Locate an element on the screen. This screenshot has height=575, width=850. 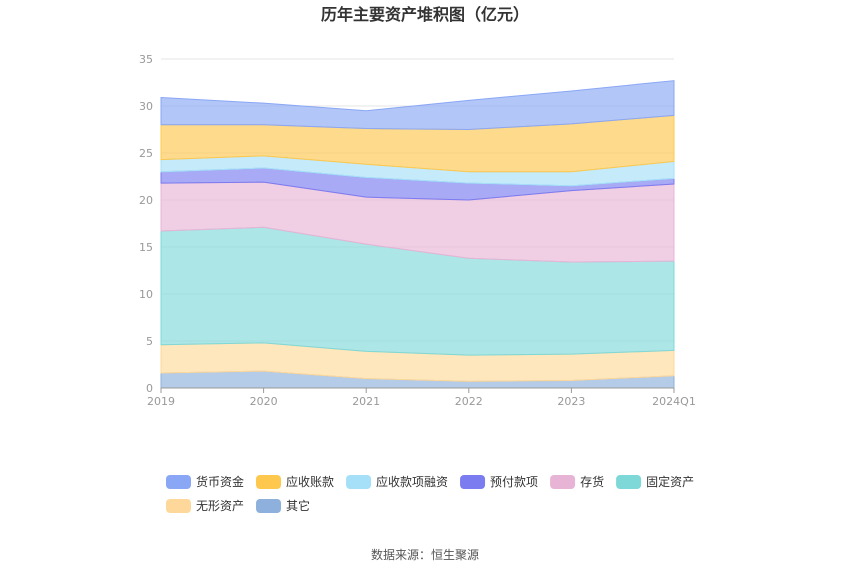
y-tick-label: 15 is located at coordinates (146, 247).